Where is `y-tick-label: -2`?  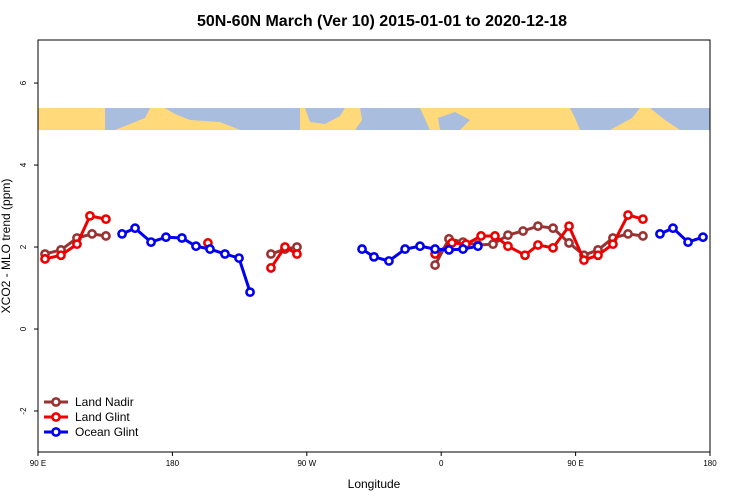 y-tick-label: -2 is located at coordinates (23, 411).